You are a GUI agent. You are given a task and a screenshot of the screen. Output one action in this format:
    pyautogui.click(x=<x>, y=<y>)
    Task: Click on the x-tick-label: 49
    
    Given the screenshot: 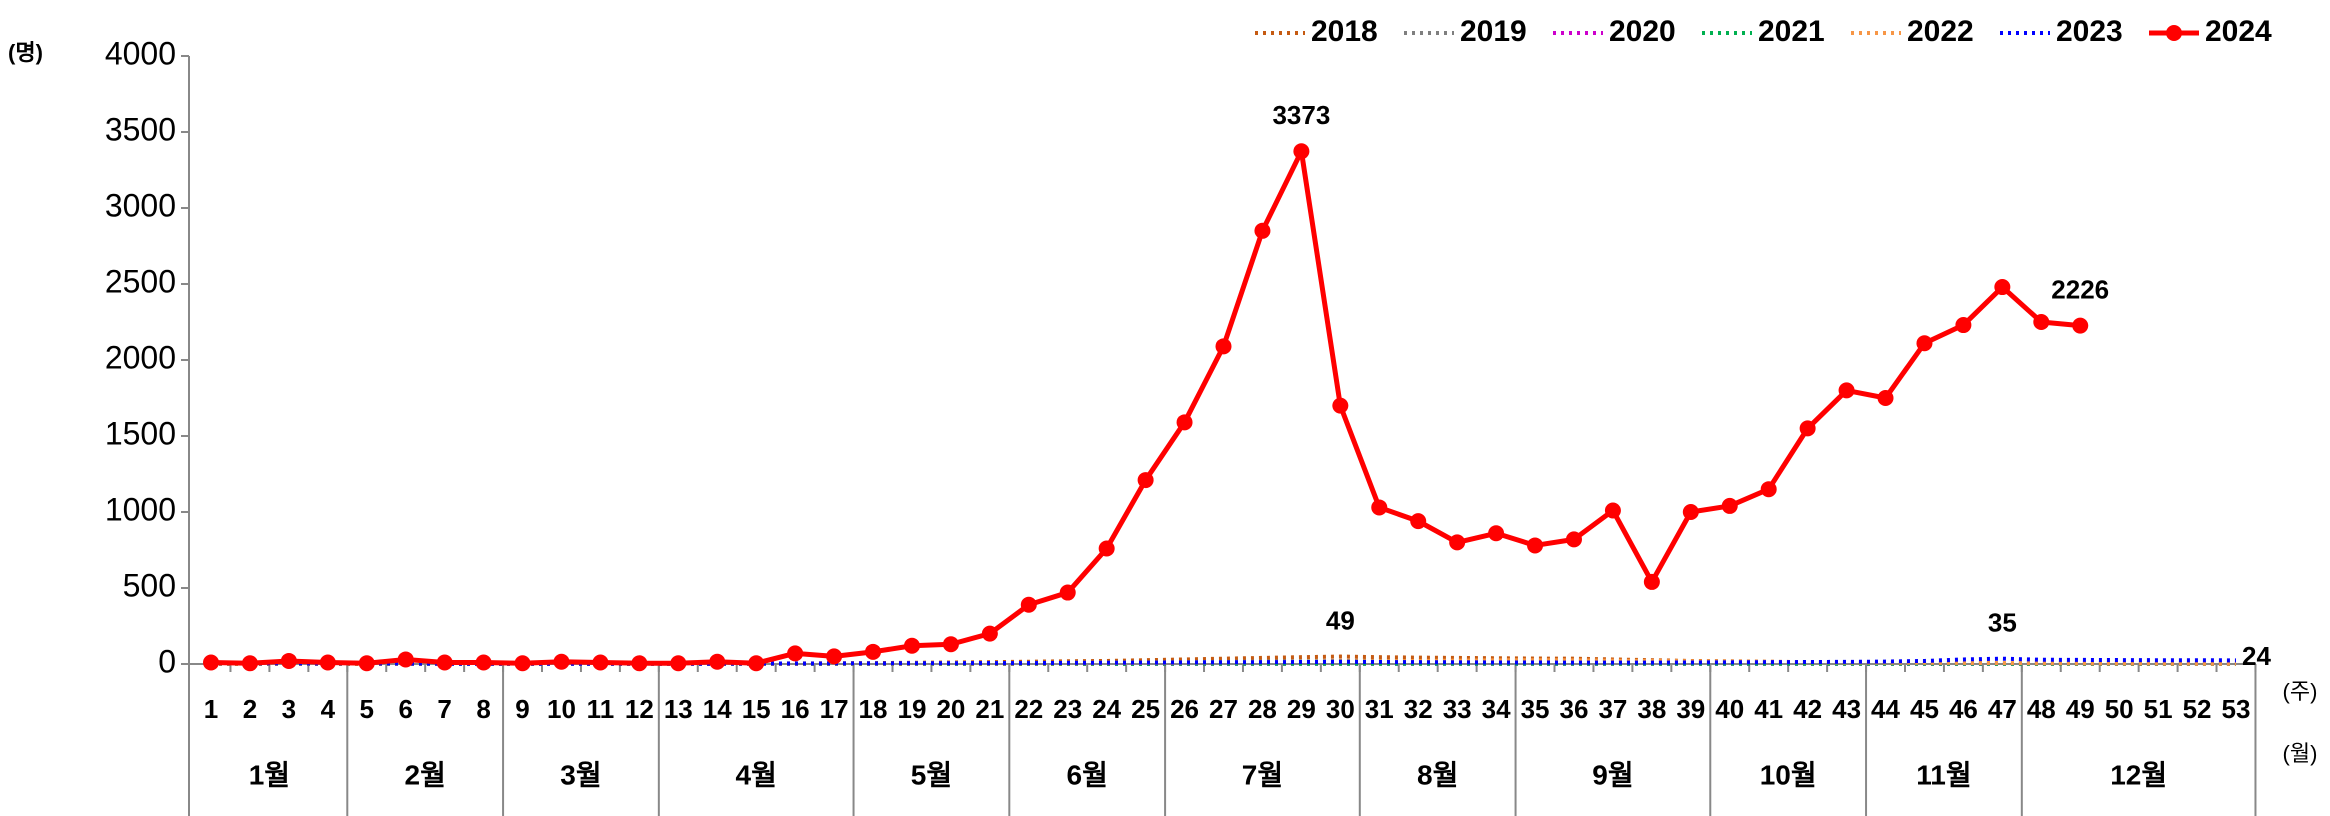 What is the action you would take?
    pyautogui.click(x=2080, y=709)
    